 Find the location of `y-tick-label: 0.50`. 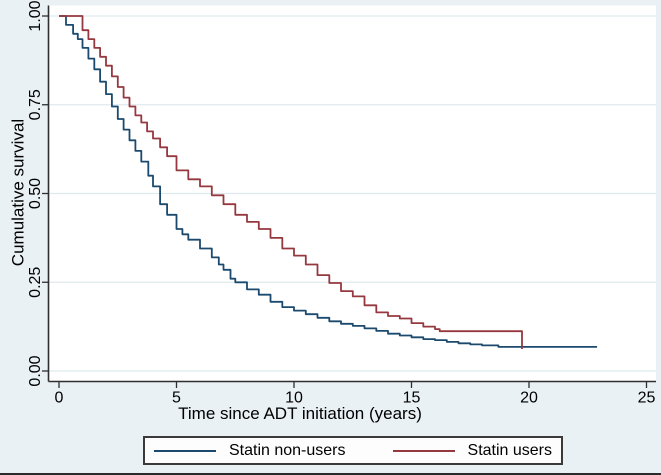

y-tick-label: 0.50 is located at coordinates (35, 193).